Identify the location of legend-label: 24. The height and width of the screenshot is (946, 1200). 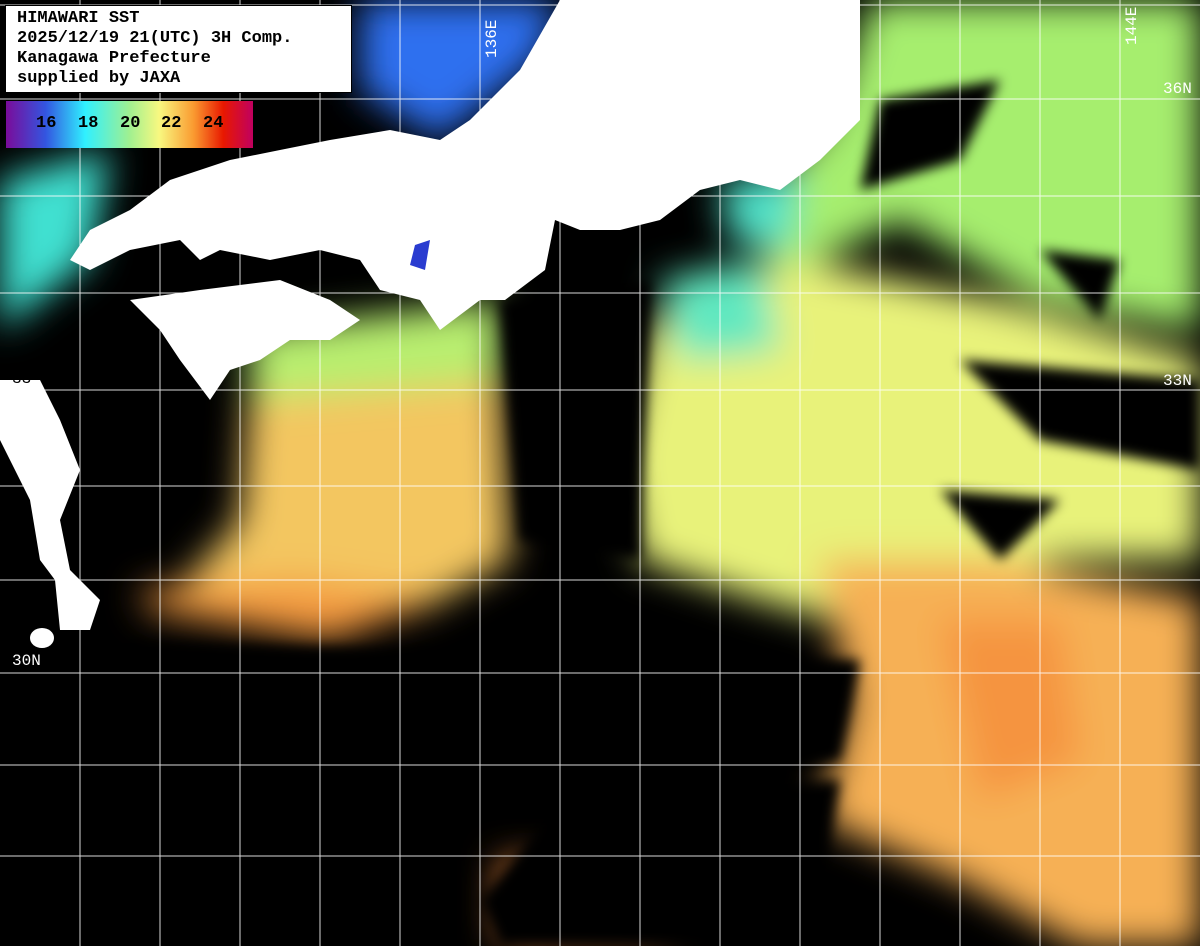
(213, 123).